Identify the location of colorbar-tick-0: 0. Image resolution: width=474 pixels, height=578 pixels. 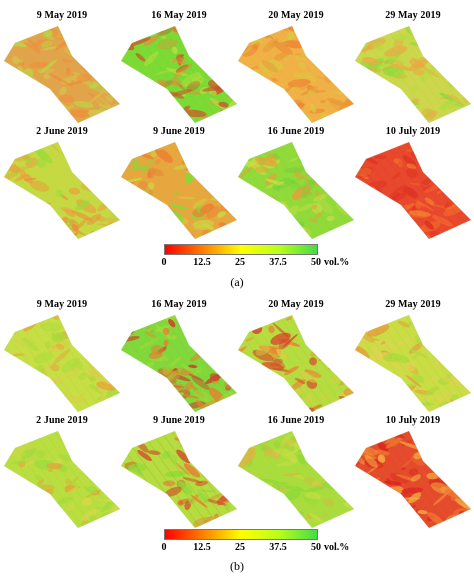
(164, 262).